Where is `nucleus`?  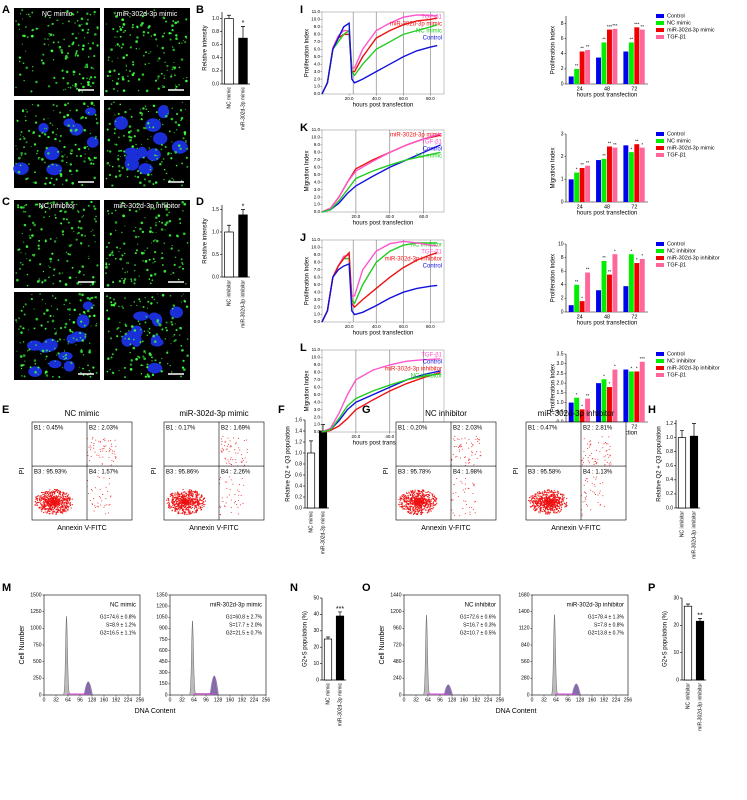 nucleus is located at coordinates (35, 345).